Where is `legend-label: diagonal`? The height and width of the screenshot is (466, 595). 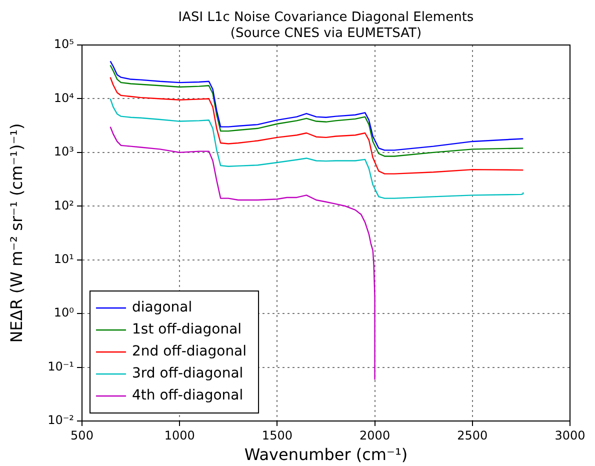 legend-label: diagonal is located at coordinates (162, 308).